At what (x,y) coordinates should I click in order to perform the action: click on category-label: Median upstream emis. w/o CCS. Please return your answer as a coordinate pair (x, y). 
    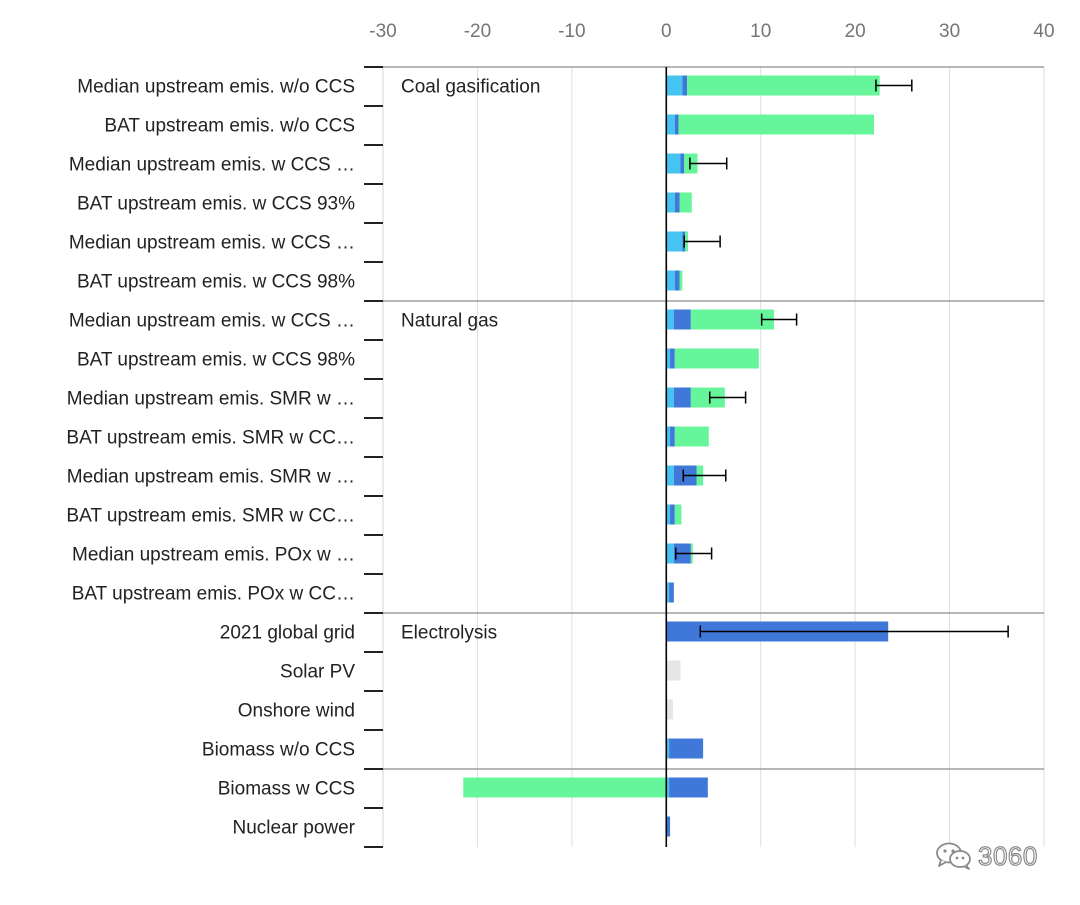
    Looking at the image, I should click on (216, 87).